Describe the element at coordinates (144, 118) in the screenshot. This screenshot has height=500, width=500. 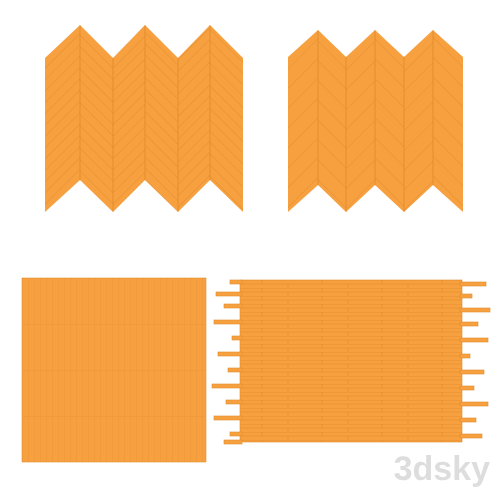
I see `herringbone-small` at that location.